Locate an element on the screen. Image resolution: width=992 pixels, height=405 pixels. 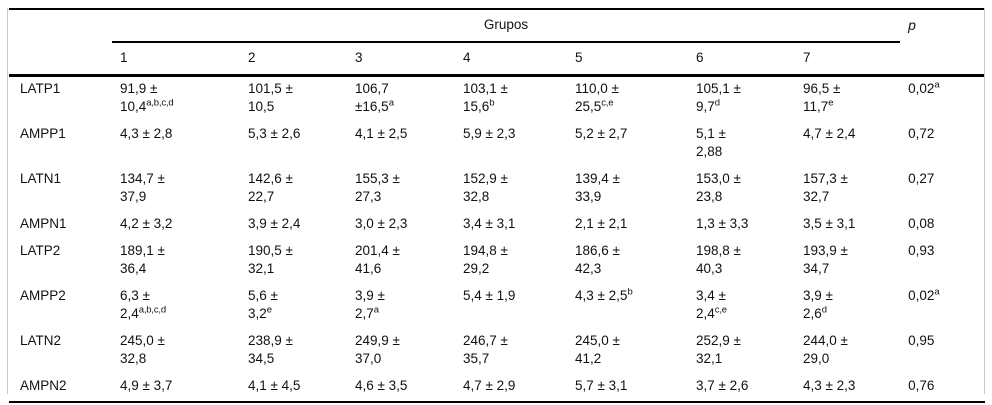
value-cell: 201,4 ±41,6 is located at coordinates (377, 259).